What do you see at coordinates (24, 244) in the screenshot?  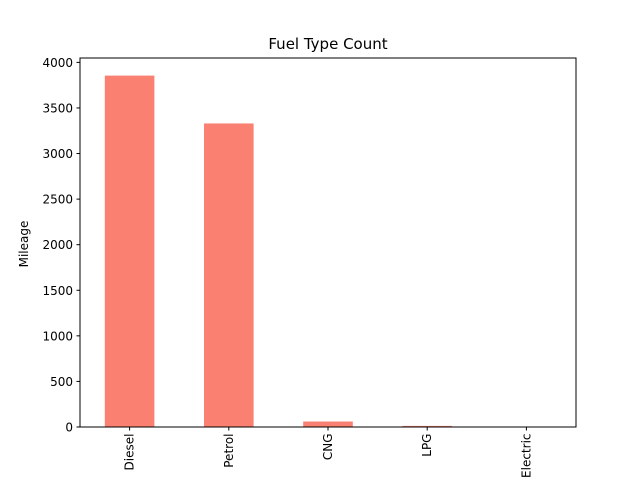 I see `y-axis-label: Mileage` at bounding box center [24, 244].